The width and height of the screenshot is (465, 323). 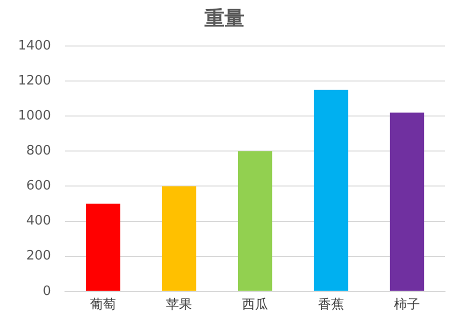 I want to click on x-tick-label: 西瓜, so click(x=255, y=305).